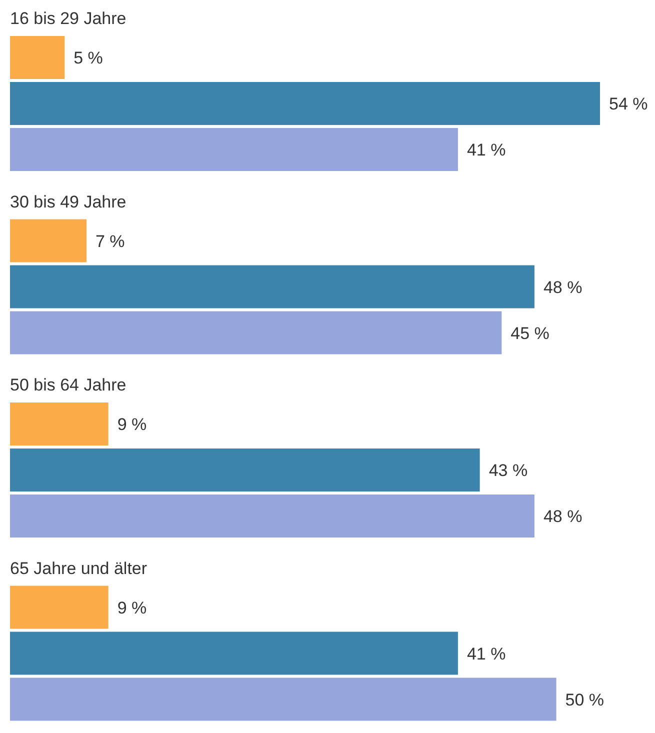  I want to click on y-tick-label: 30 bis 49 Jahre, so click(68, 202).